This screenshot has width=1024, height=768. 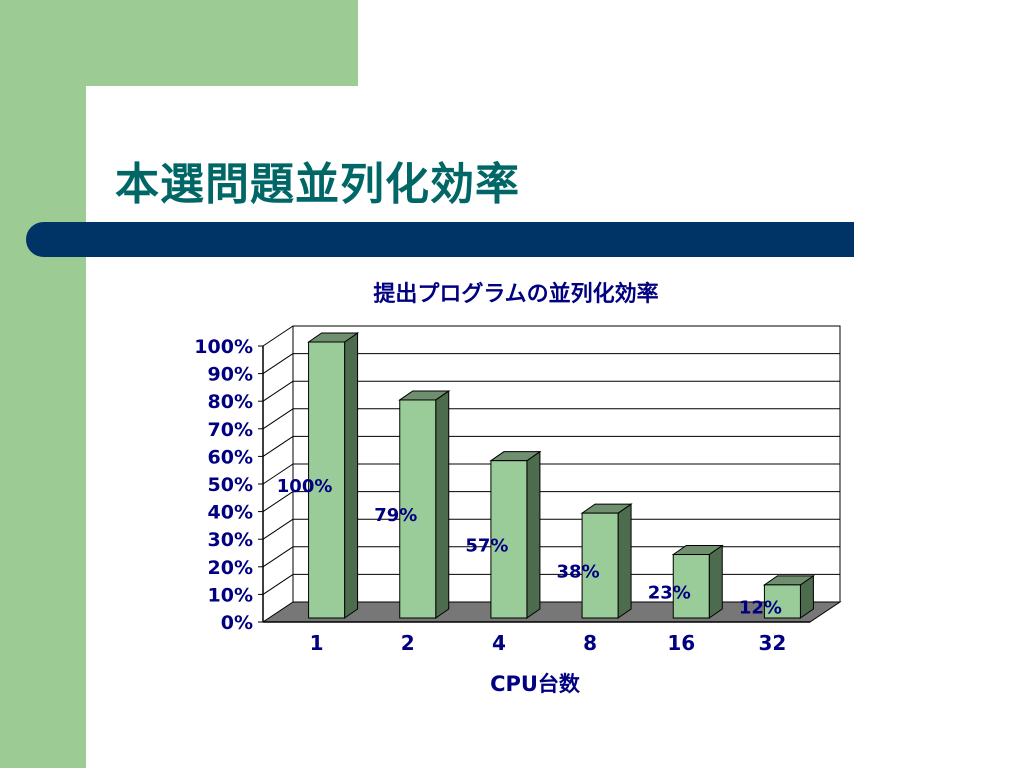 I want to click on y-tick-label: 50%, so click(x=230, y=485).